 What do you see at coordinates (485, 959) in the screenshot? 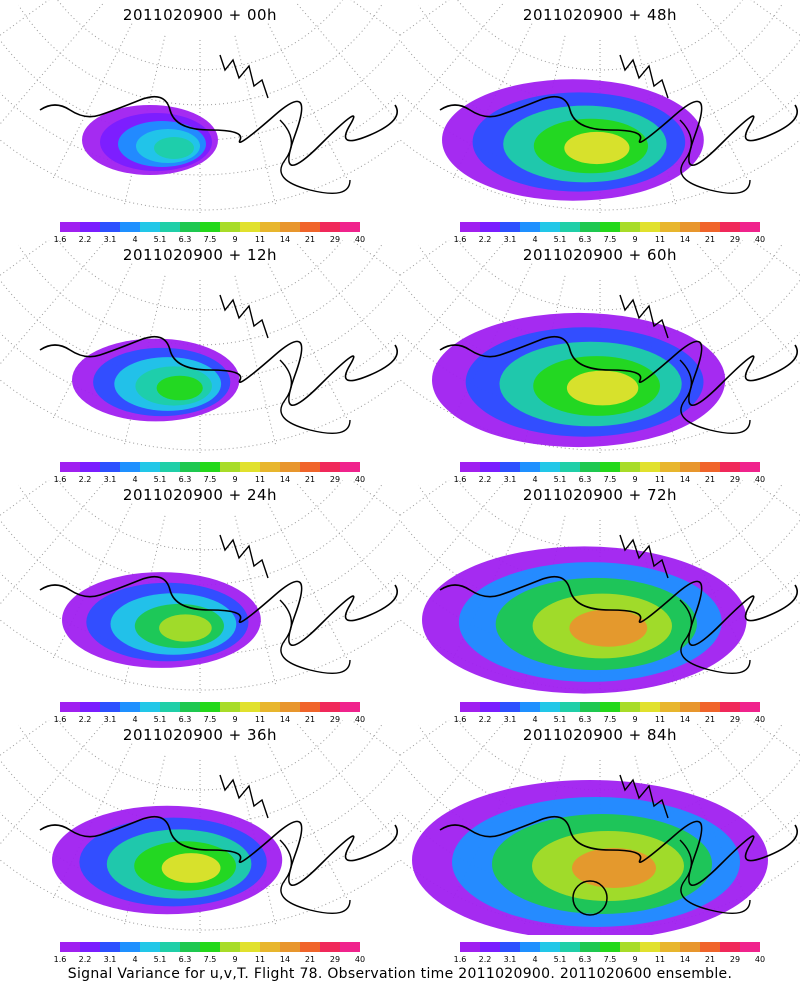
I see `colorbar-tick-label: 2.2` at bounding box center [485, 959].